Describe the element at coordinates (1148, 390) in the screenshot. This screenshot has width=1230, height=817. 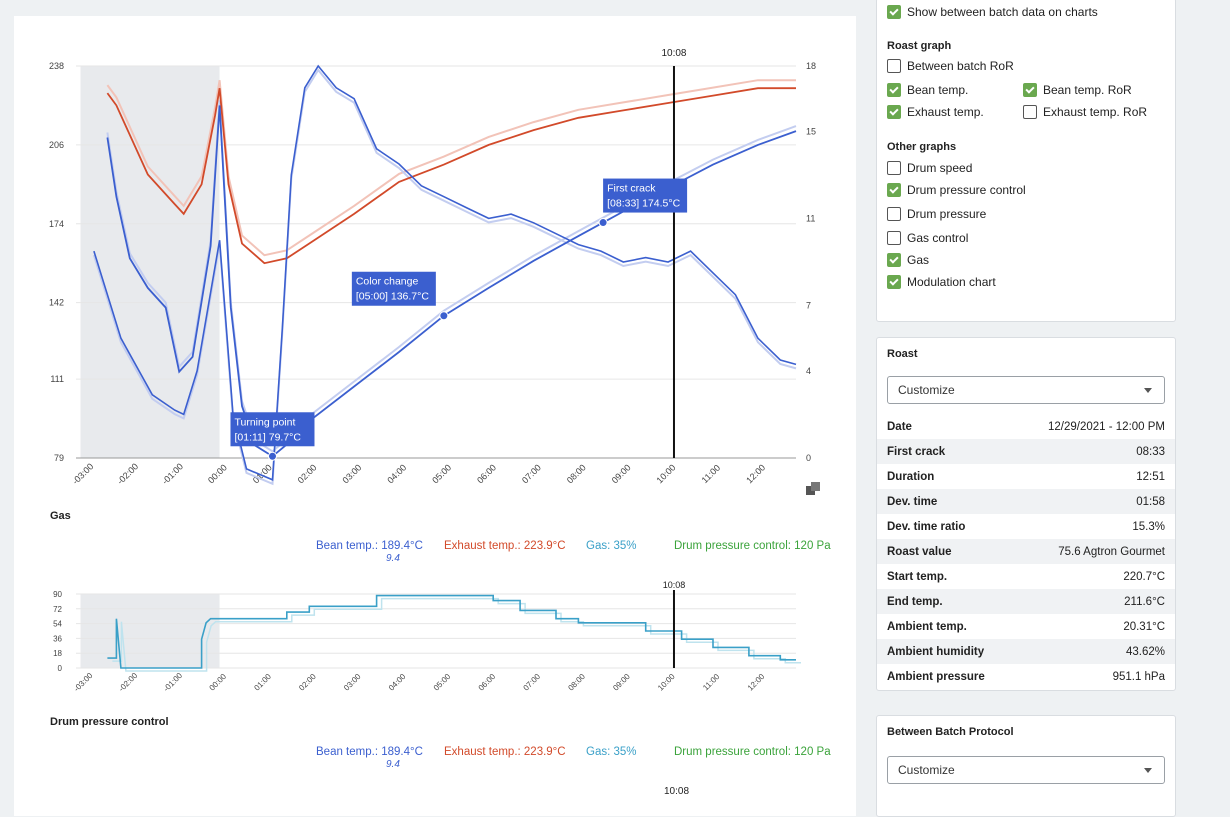
I see `chevron-down-icon` at that location.